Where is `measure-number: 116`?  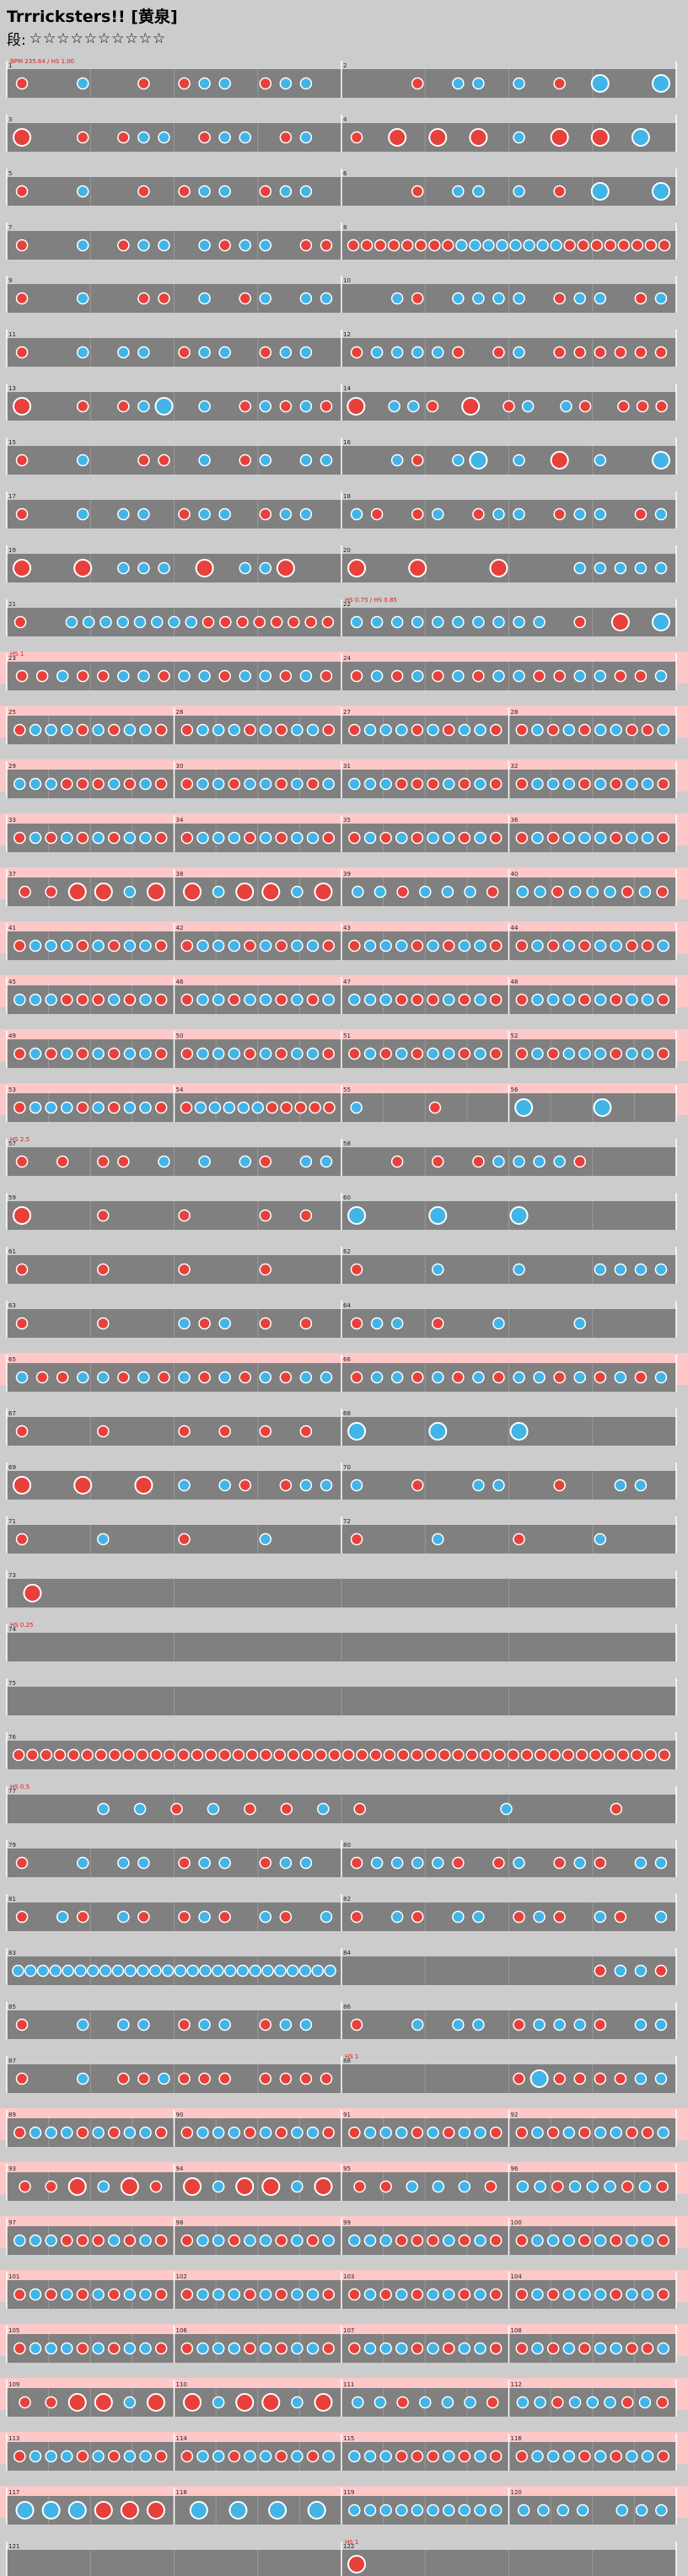 measure-number: 116 is located at coordinates (517, 2438).